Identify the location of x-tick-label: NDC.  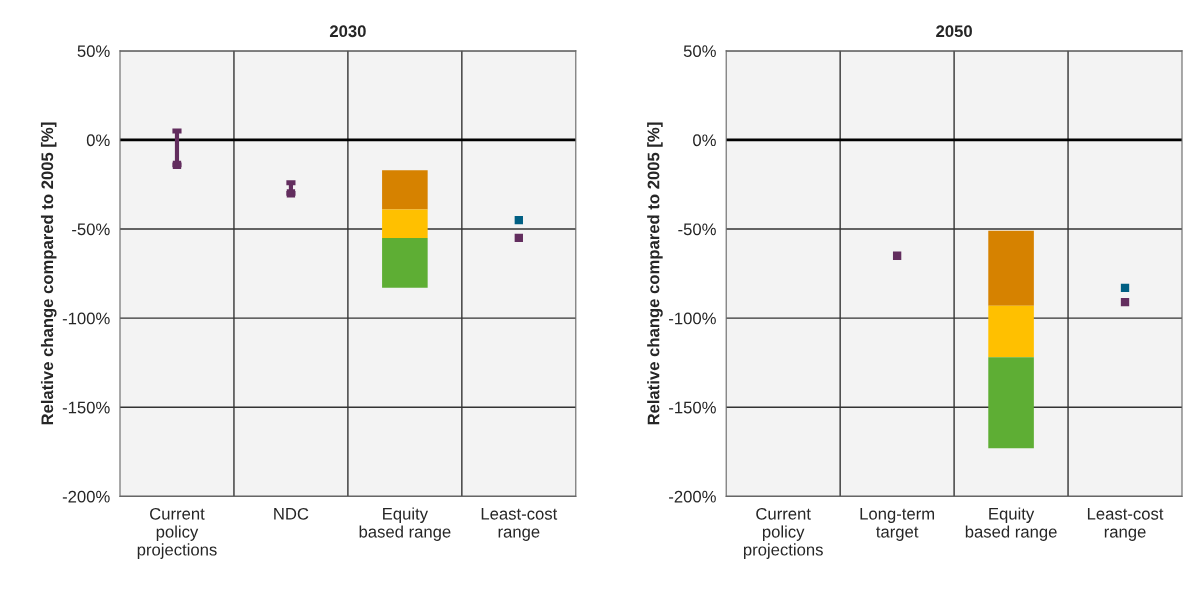
(291, 513).